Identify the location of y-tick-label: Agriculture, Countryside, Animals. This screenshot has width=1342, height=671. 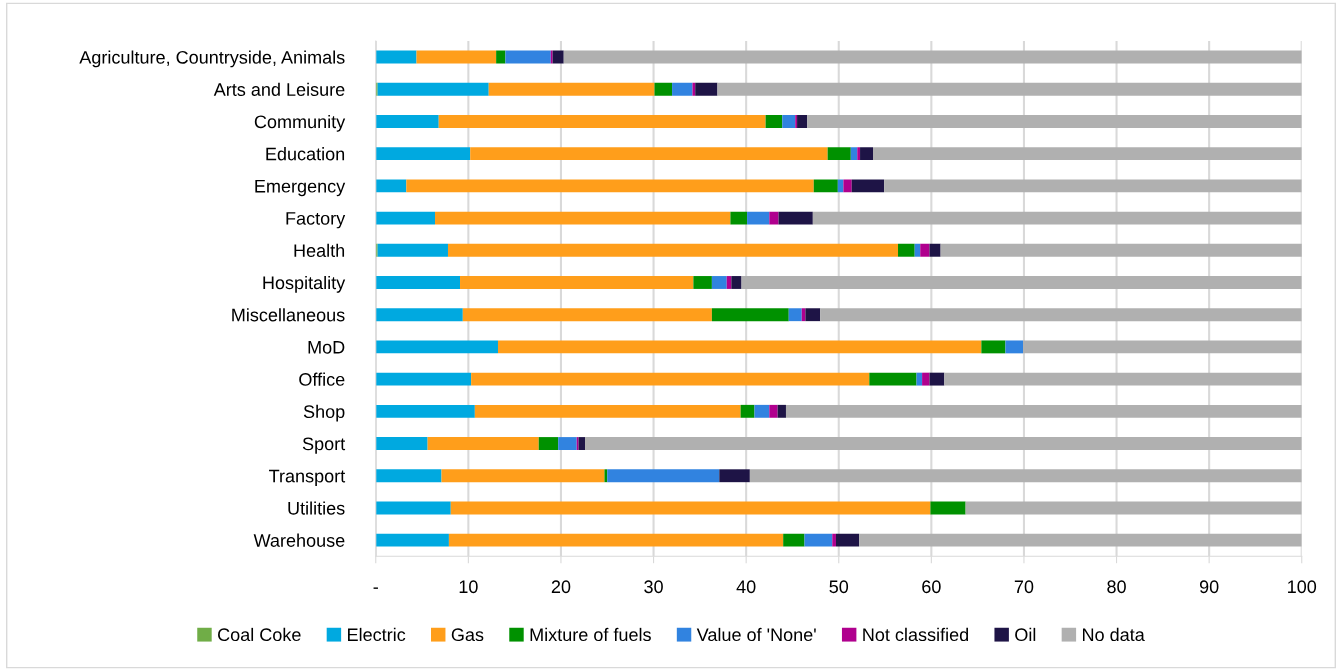
(212, 59).